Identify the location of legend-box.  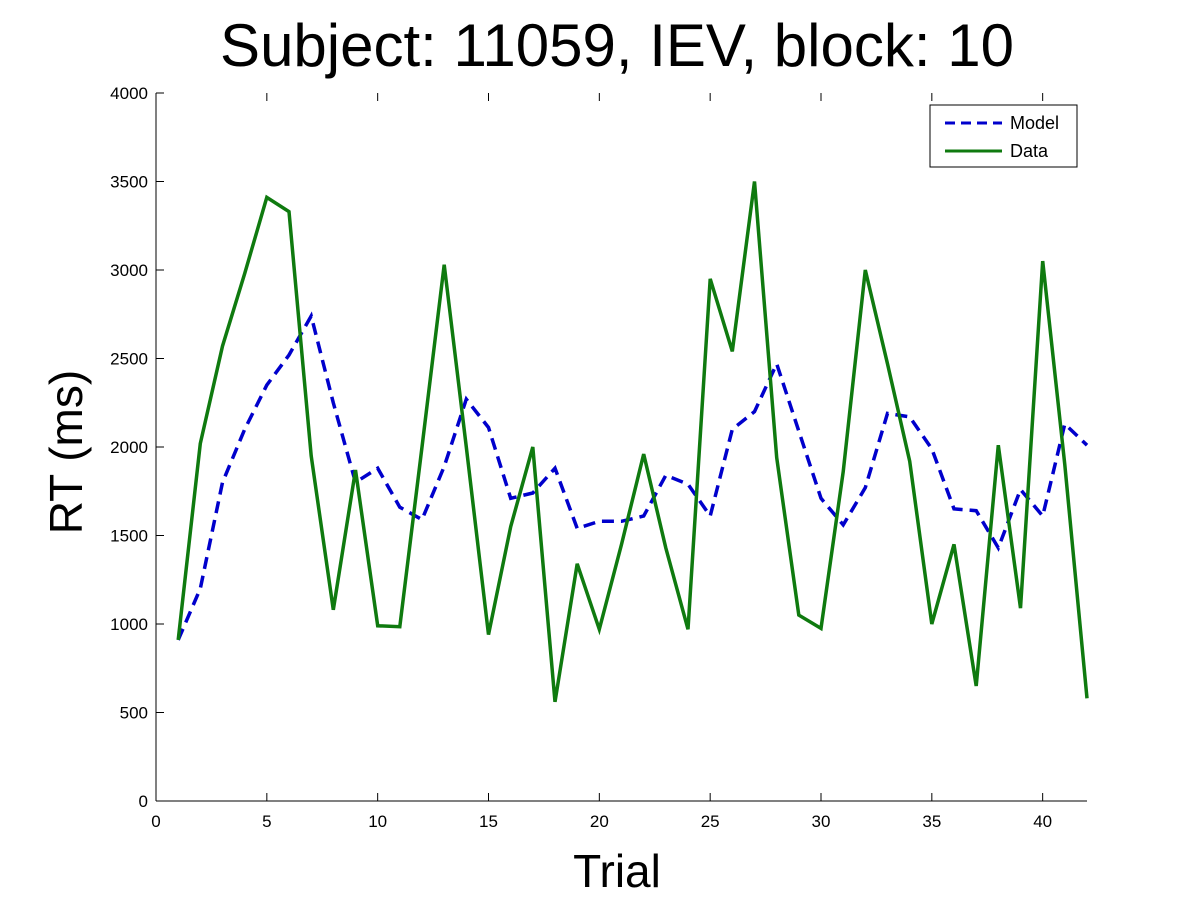
(1003, 136).